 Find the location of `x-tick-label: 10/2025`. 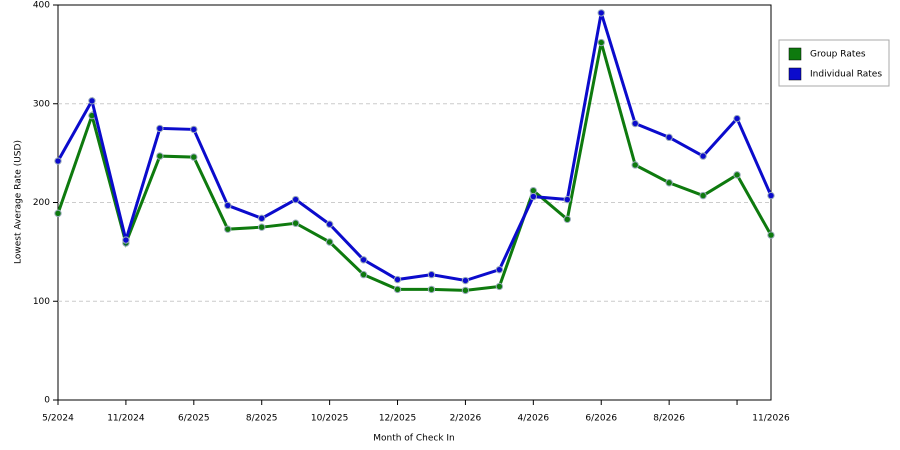

x-tick-label: 10/2025 is located at coordinates (329, 419).